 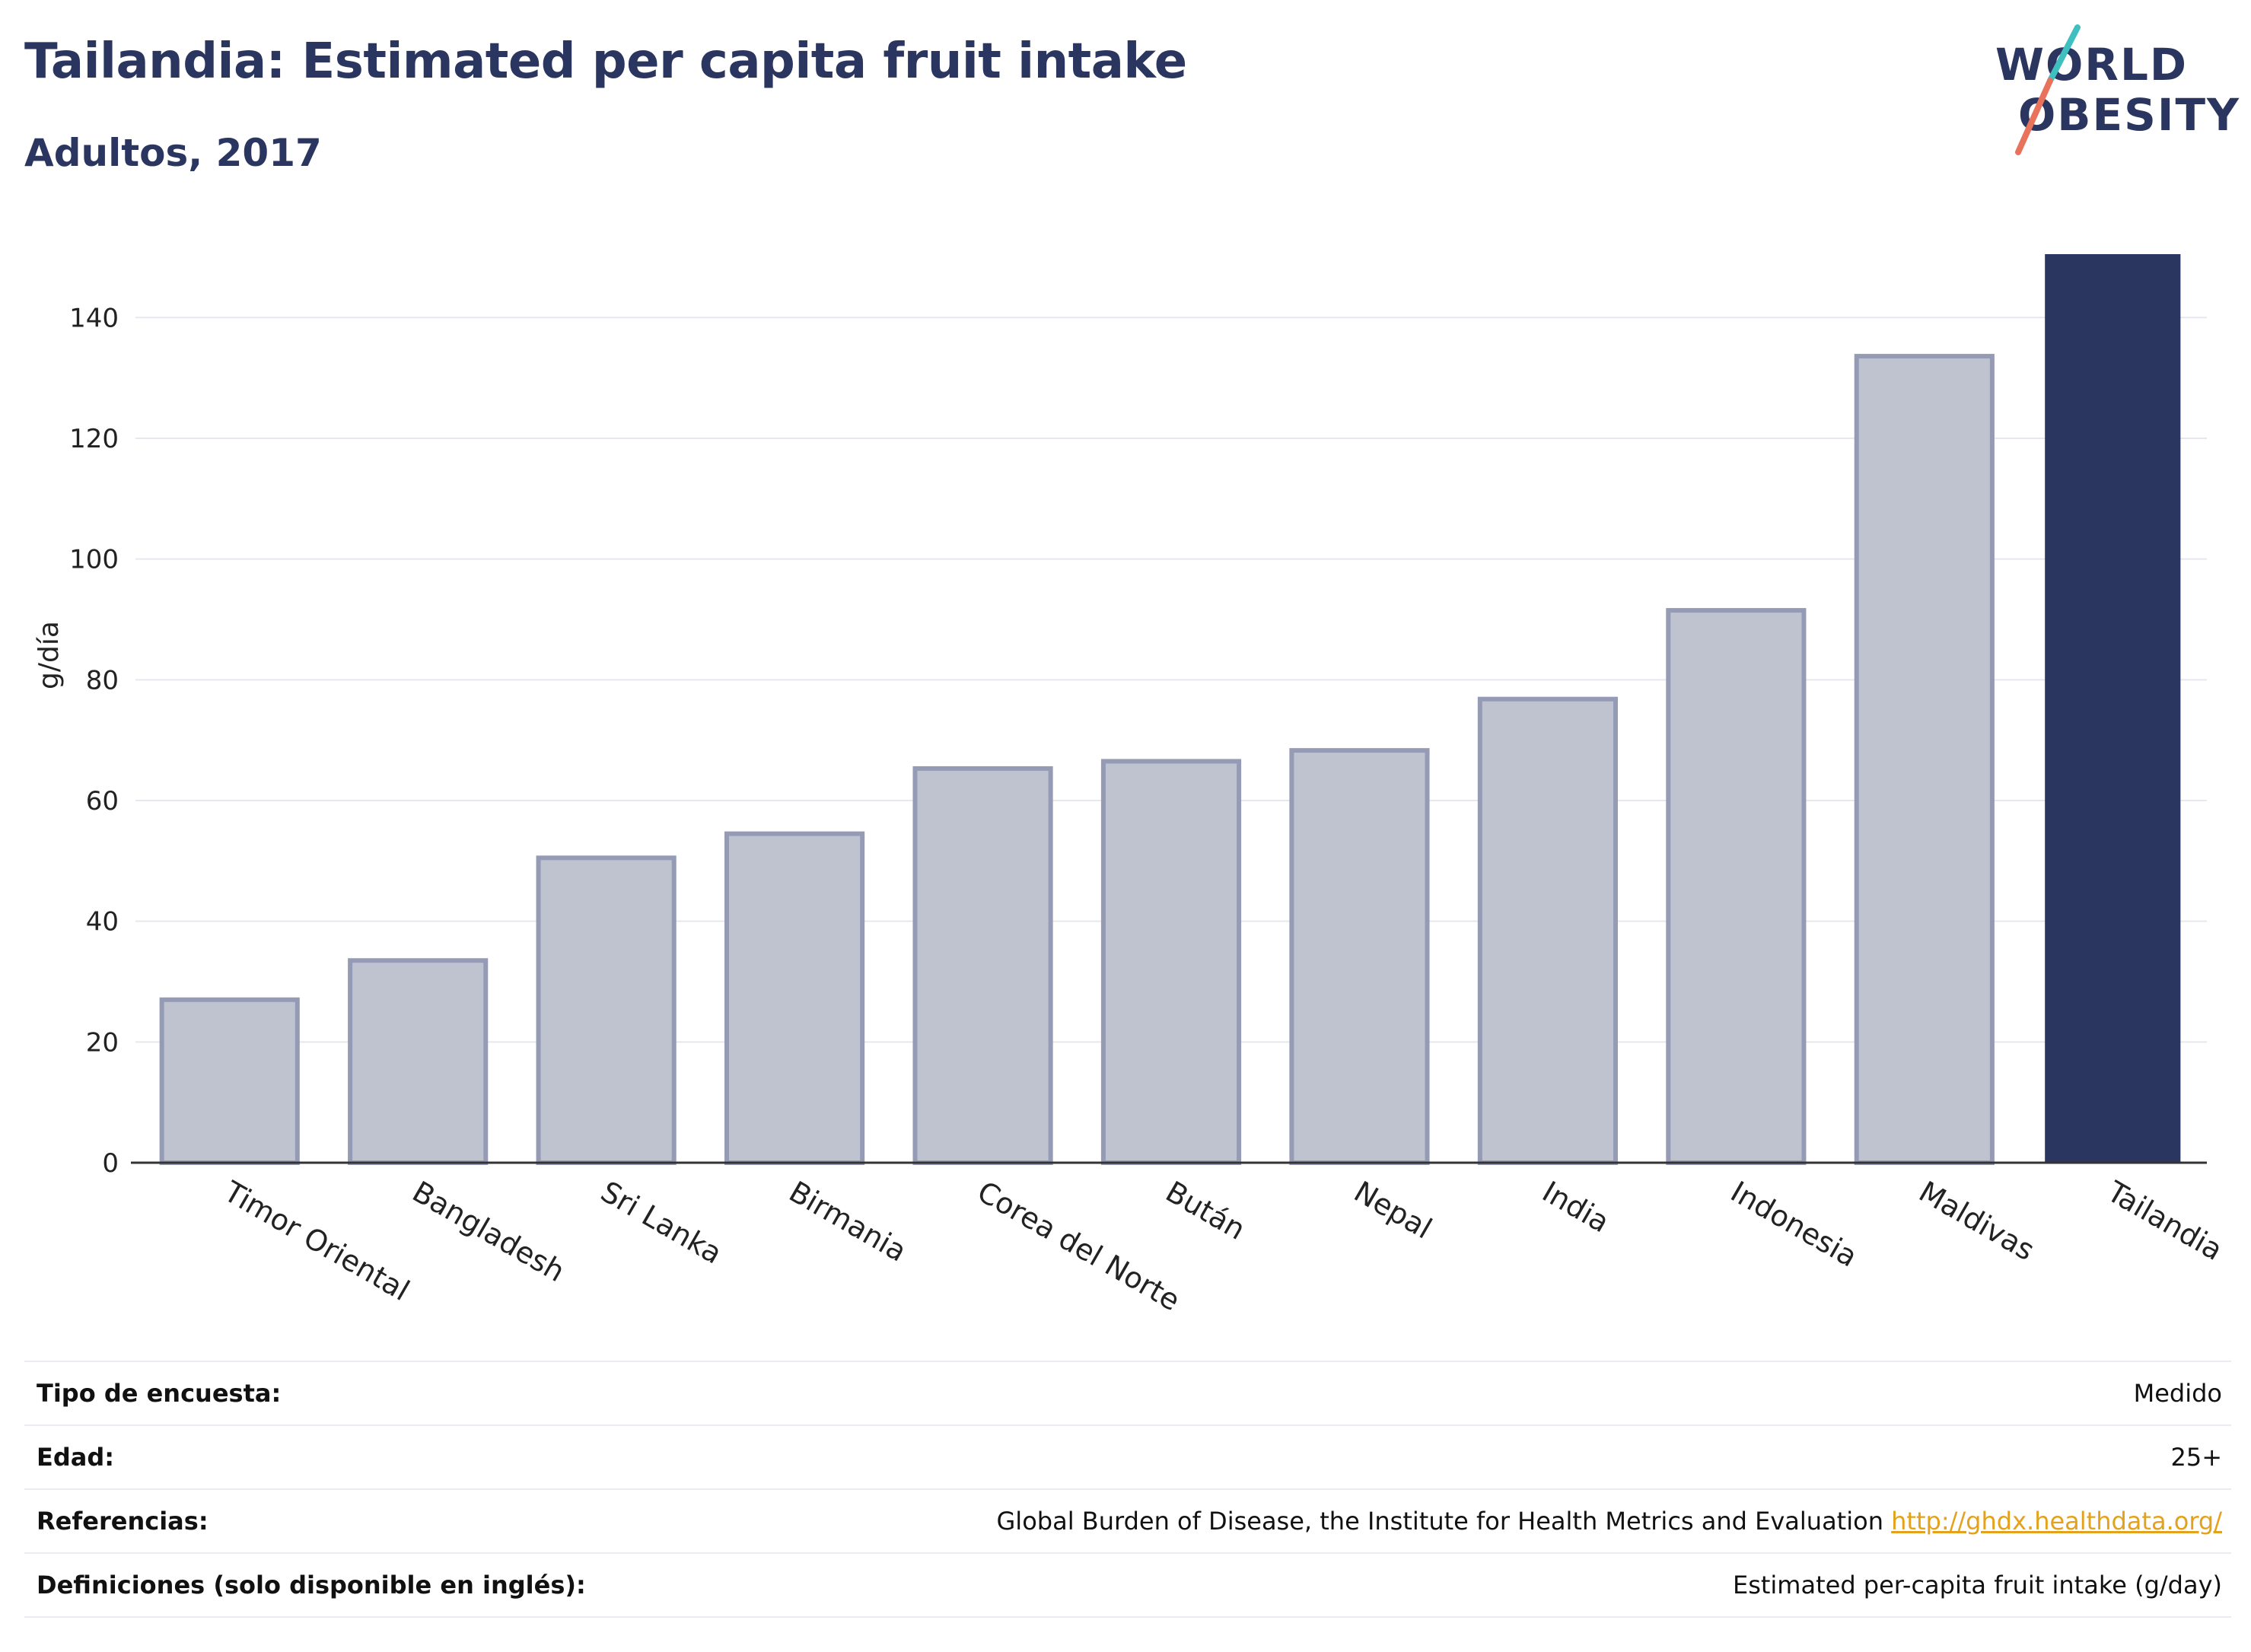 What do you see at coordinates (94, 560) in the screenshot?
I see `y-tick-label: 100` at bounding box center [94, 560].